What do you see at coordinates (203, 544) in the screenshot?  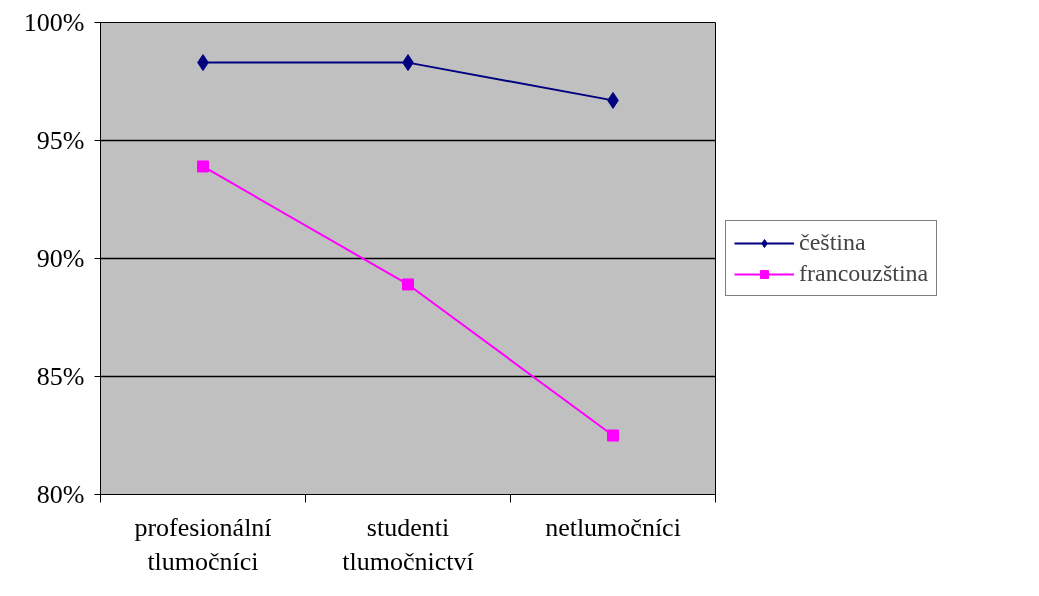 I see `x-tick-label: profesionální tlumočníci` at bounding box center [203, 544].